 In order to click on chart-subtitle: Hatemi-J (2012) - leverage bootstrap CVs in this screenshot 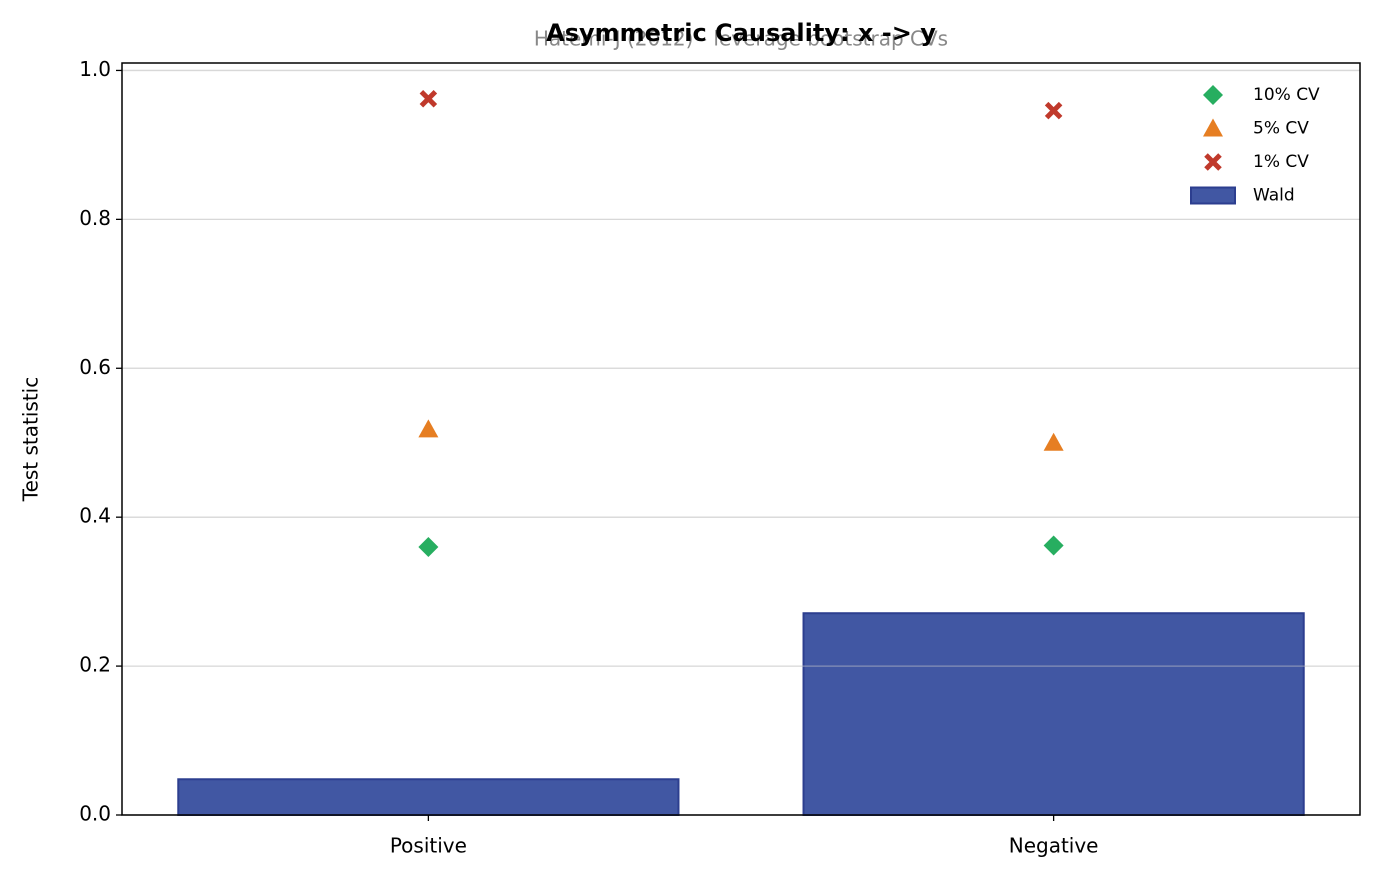, I will do `click(741, 39)`.